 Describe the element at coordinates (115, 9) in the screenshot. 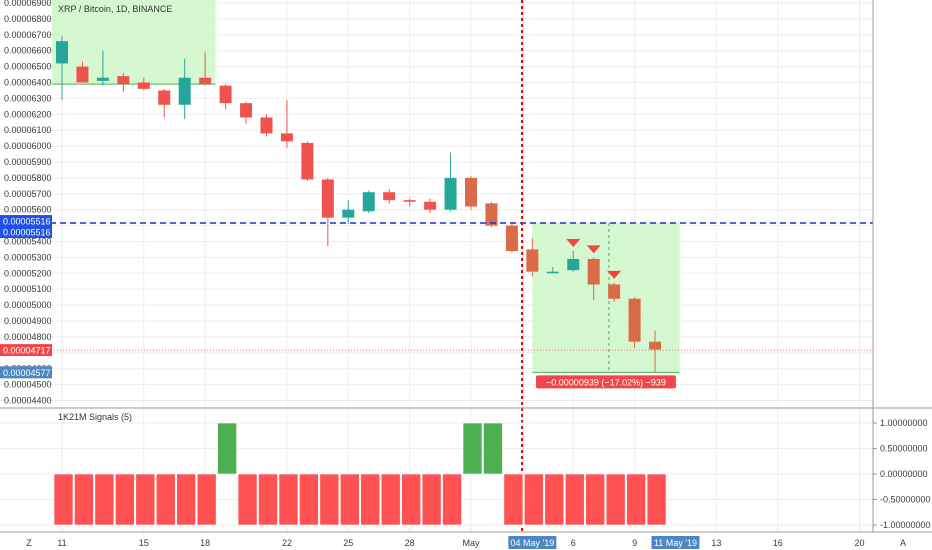

I see `symbol-title: XRP / Bitcoin, 1D, BINANCE` at that location.